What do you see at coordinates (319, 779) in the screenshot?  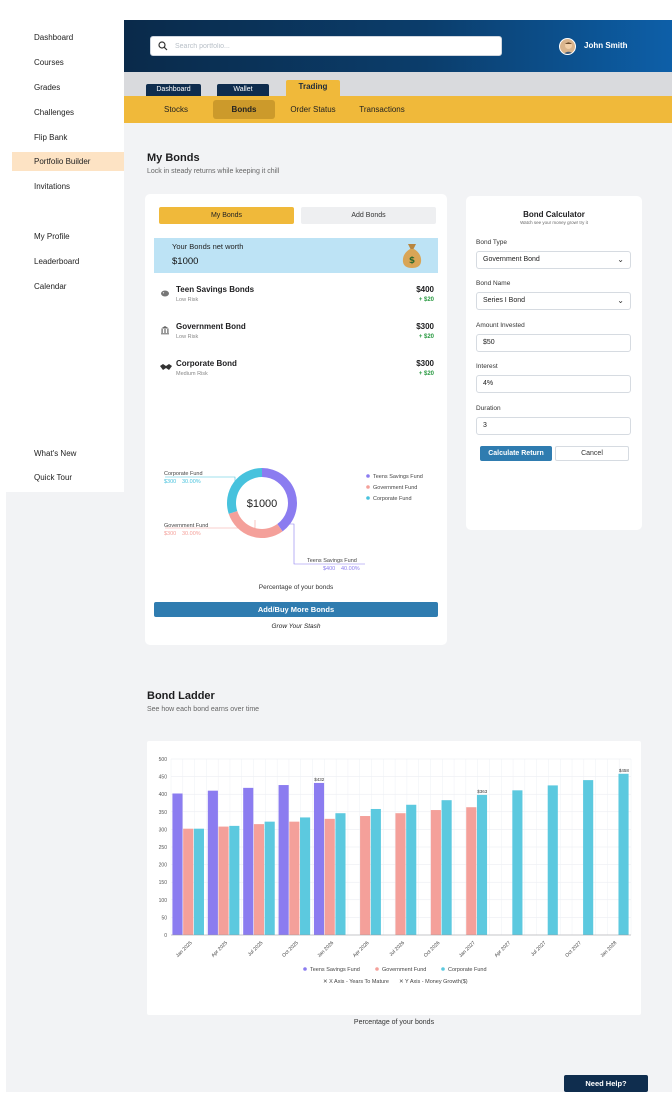 I see `bar-value-label: $432` at bounding box center [319, 779].